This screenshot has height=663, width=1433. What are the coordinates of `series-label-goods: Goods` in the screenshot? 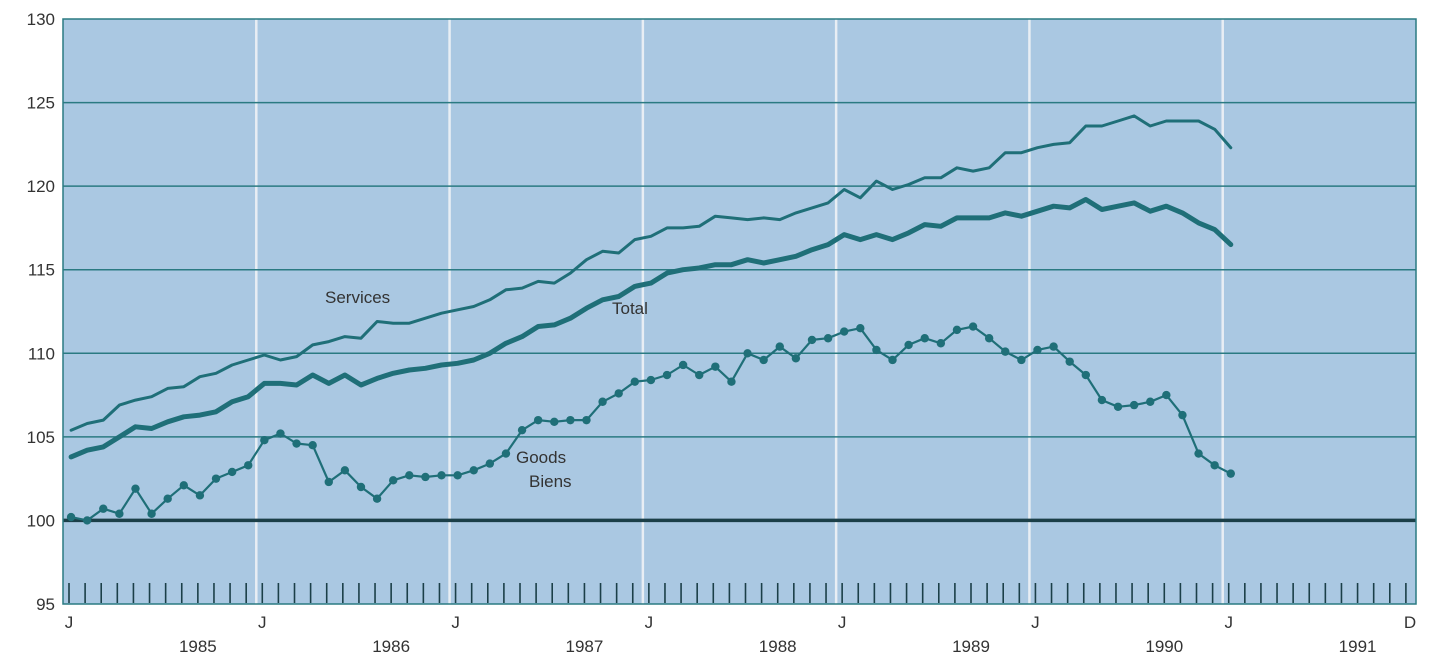 It's located at (541, 457).